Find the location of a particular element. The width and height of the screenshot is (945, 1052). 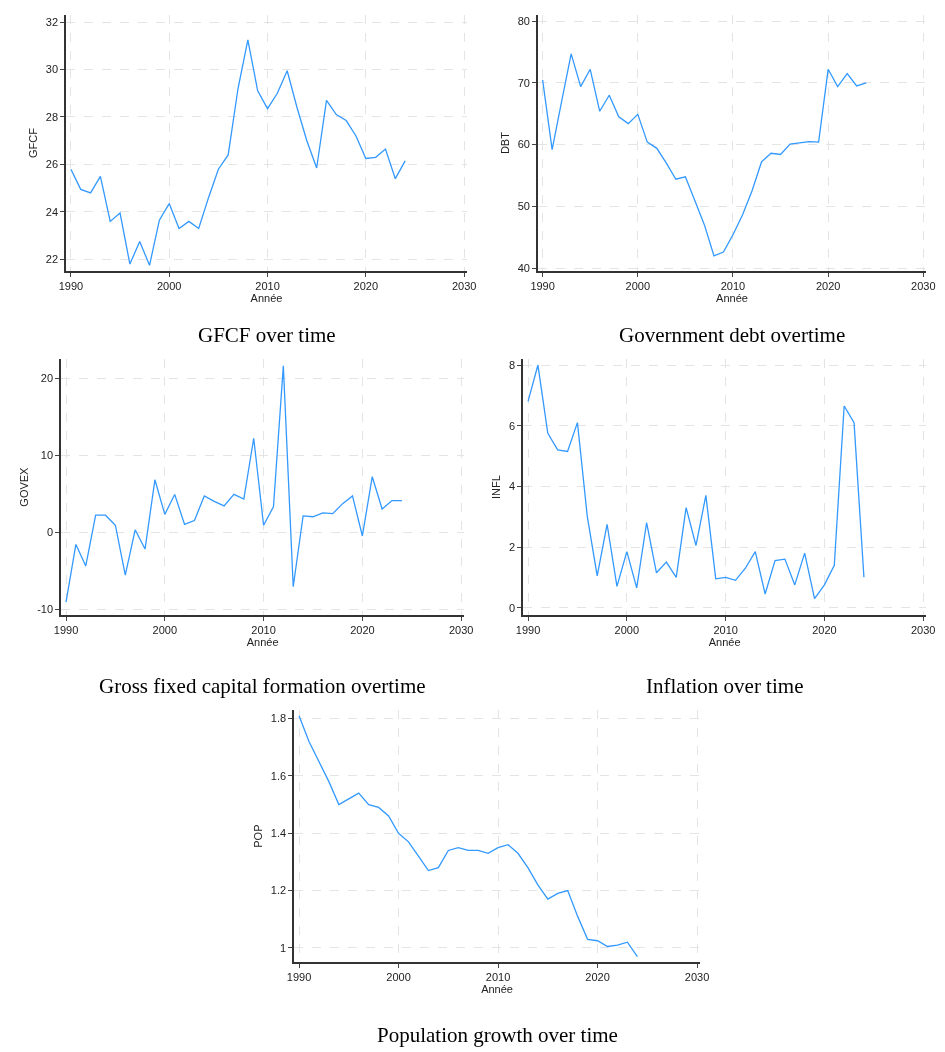

y-tick-label: 30 is located at coordinates (52, 69).